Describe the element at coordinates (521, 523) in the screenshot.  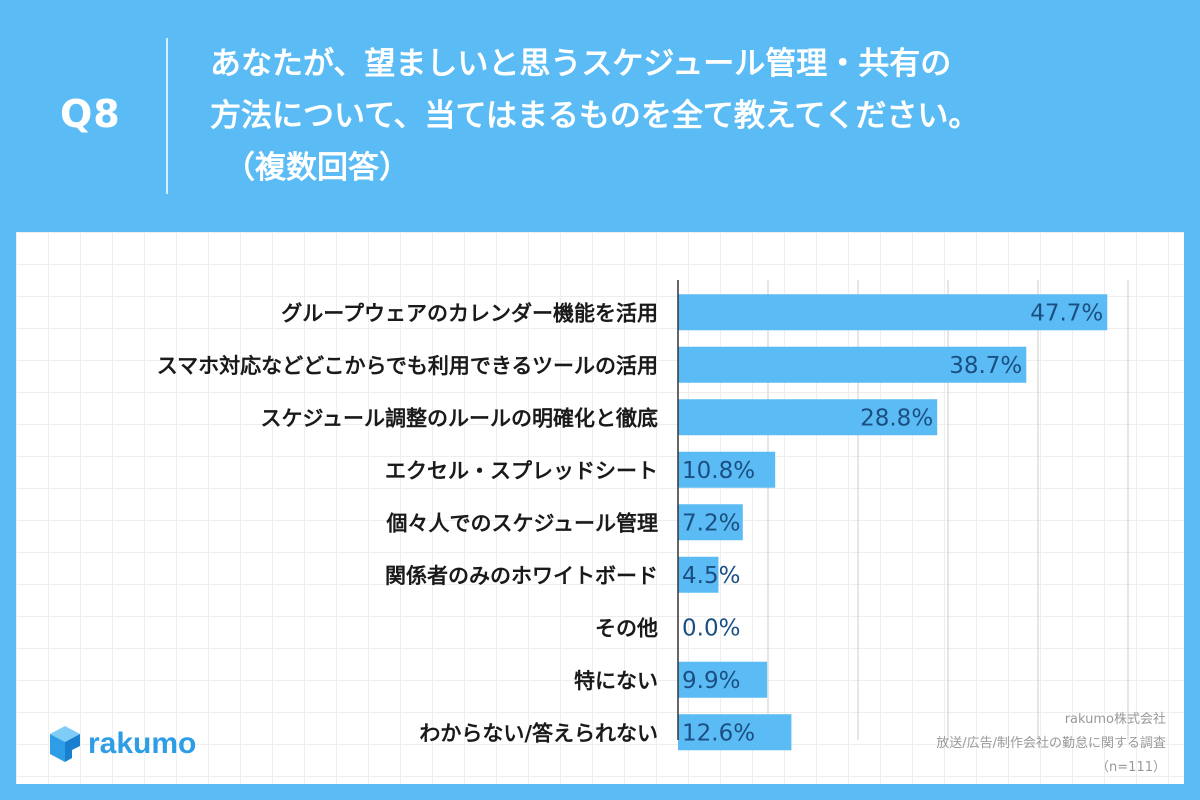
I see `category-label: 個々人でのスケジュール管理` at that location.